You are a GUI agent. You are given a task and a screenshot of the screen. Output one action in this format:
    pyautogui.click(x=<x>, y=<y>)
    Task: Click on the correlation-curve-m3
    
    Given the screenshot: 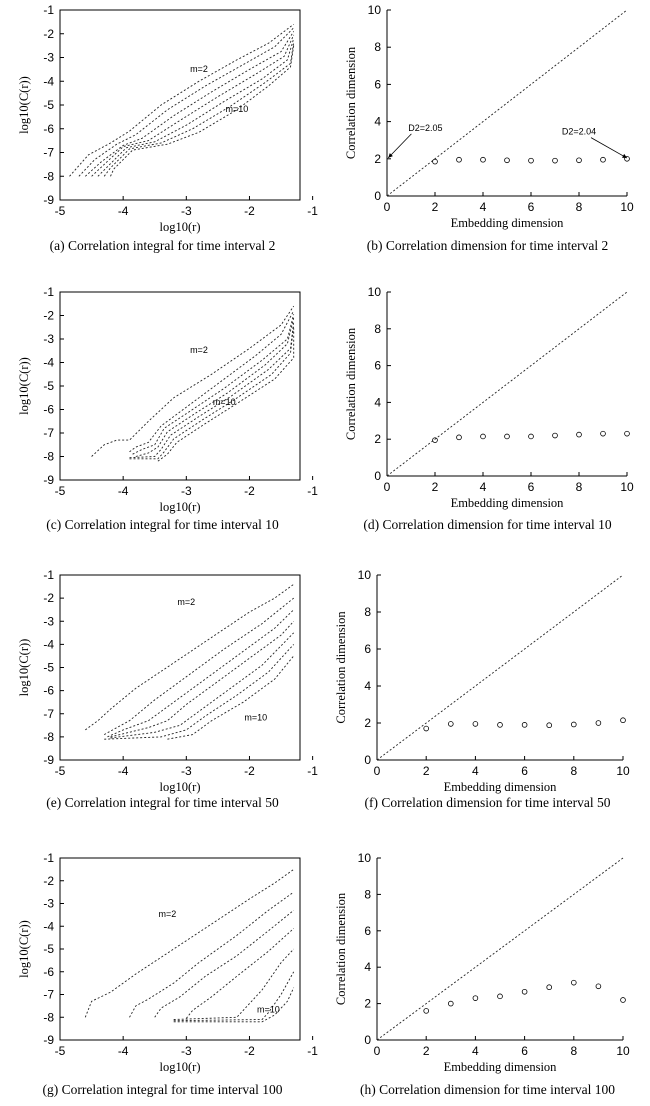 What is the action you would take?
    pyautogui.click(x=211, y=954)
    